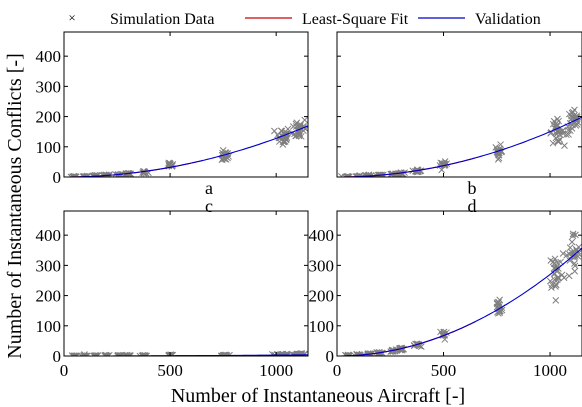 The image size is (582, 407). I want to click on legend-label-least-square-fit: Least-Square Fit, so click(355, 19).